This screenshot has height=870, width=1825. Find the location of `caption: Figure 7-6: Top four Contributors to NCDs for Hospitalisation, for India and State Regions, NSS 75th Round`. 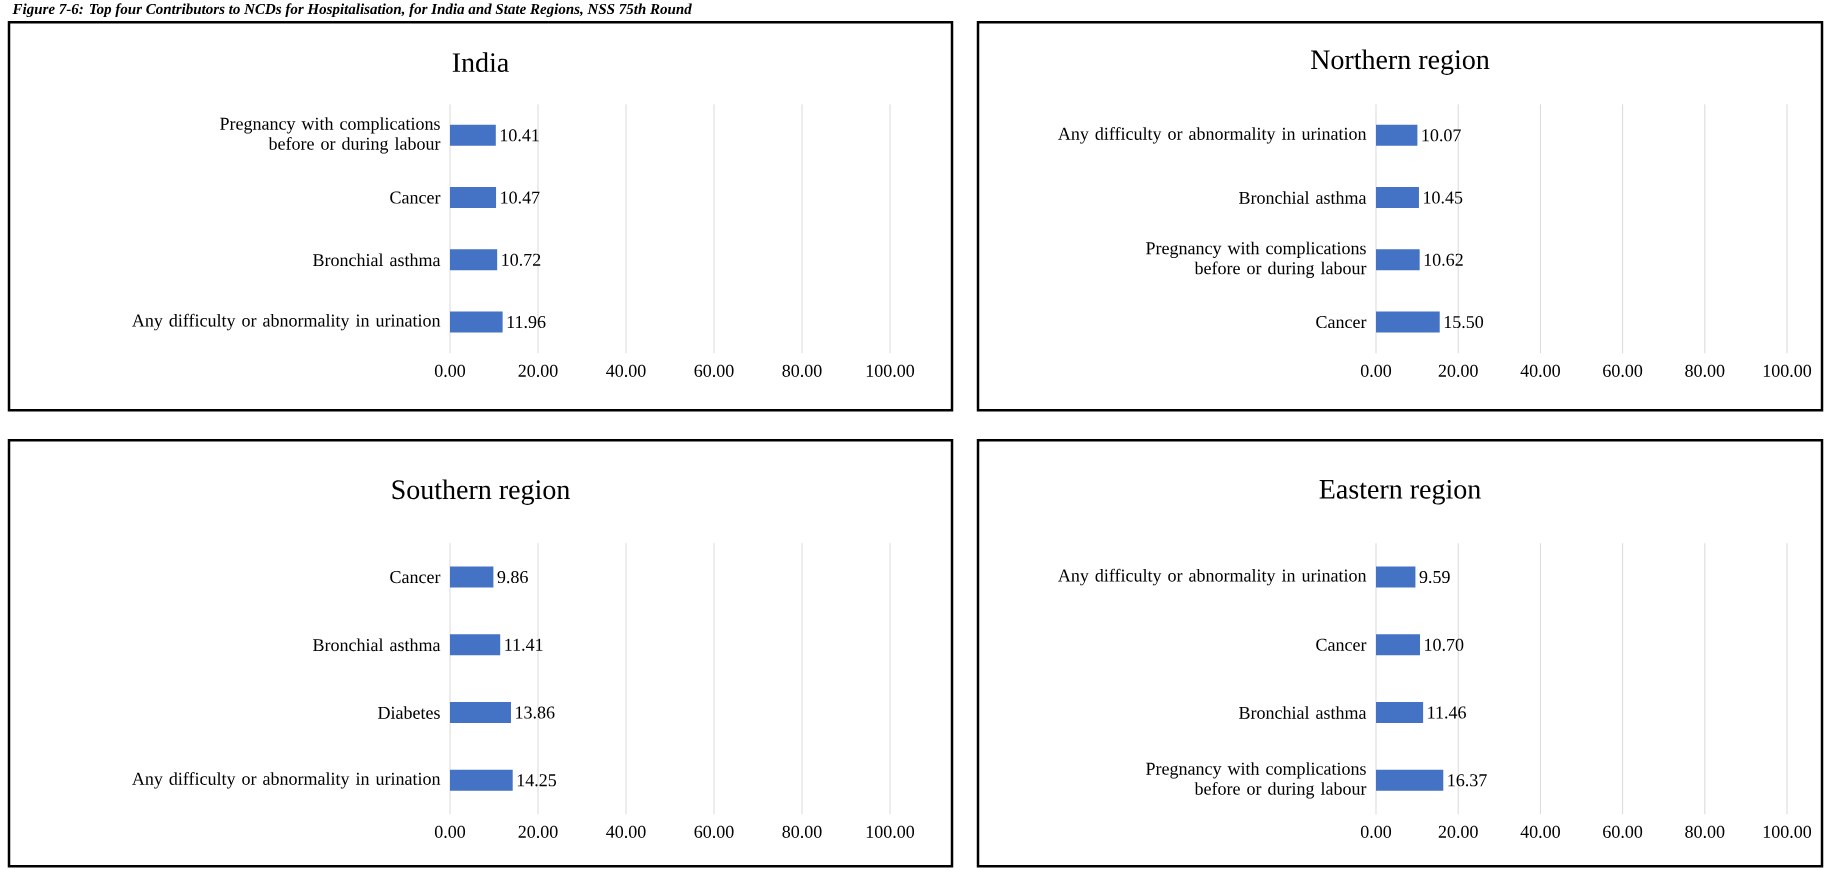

caption: Figure 7-6: Top four Contributors to NCDs for Hospitalisation, for India and State Regions, NSS 75th Round is located at coordinates (352, 10).